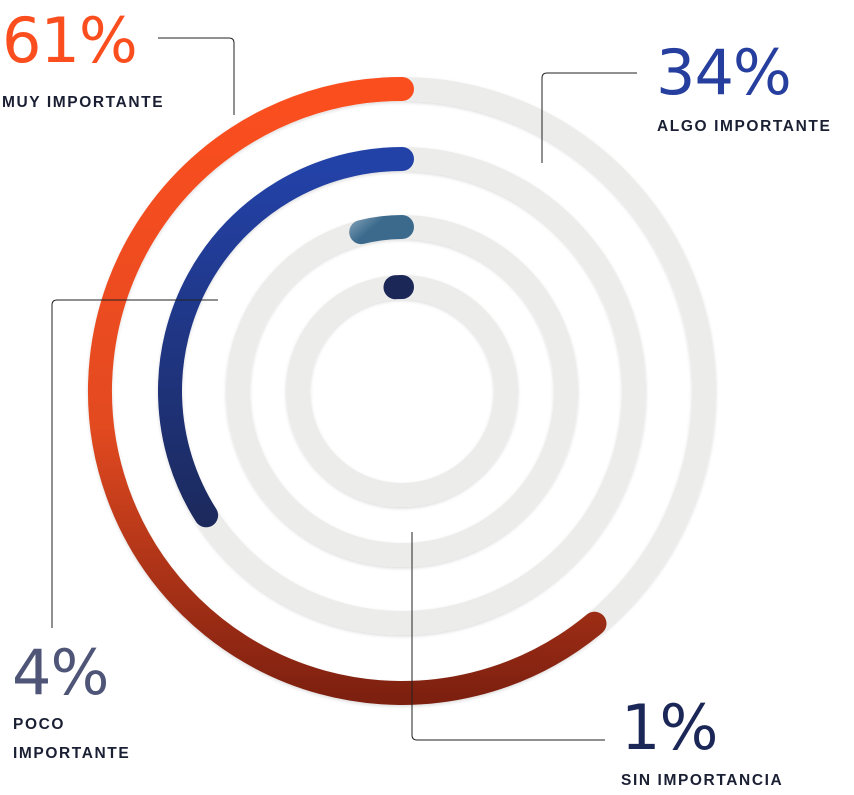  Describe the element at coordinates (87, 102) in the screenshot. I see `category-label-muy-importante: MUY IMPORTANTE` at that location.